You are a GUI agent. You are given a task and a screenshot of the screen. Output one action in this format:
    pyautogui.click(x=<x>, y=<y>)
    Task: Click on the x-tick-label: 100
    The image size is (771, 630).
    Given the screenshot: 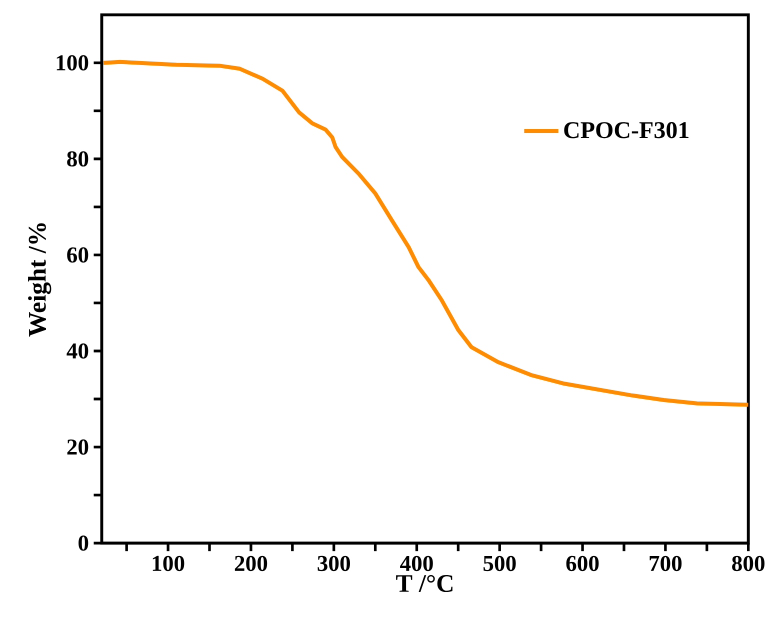 What is the action you would take?
    pyautogui.click(x=168, y=564)
    